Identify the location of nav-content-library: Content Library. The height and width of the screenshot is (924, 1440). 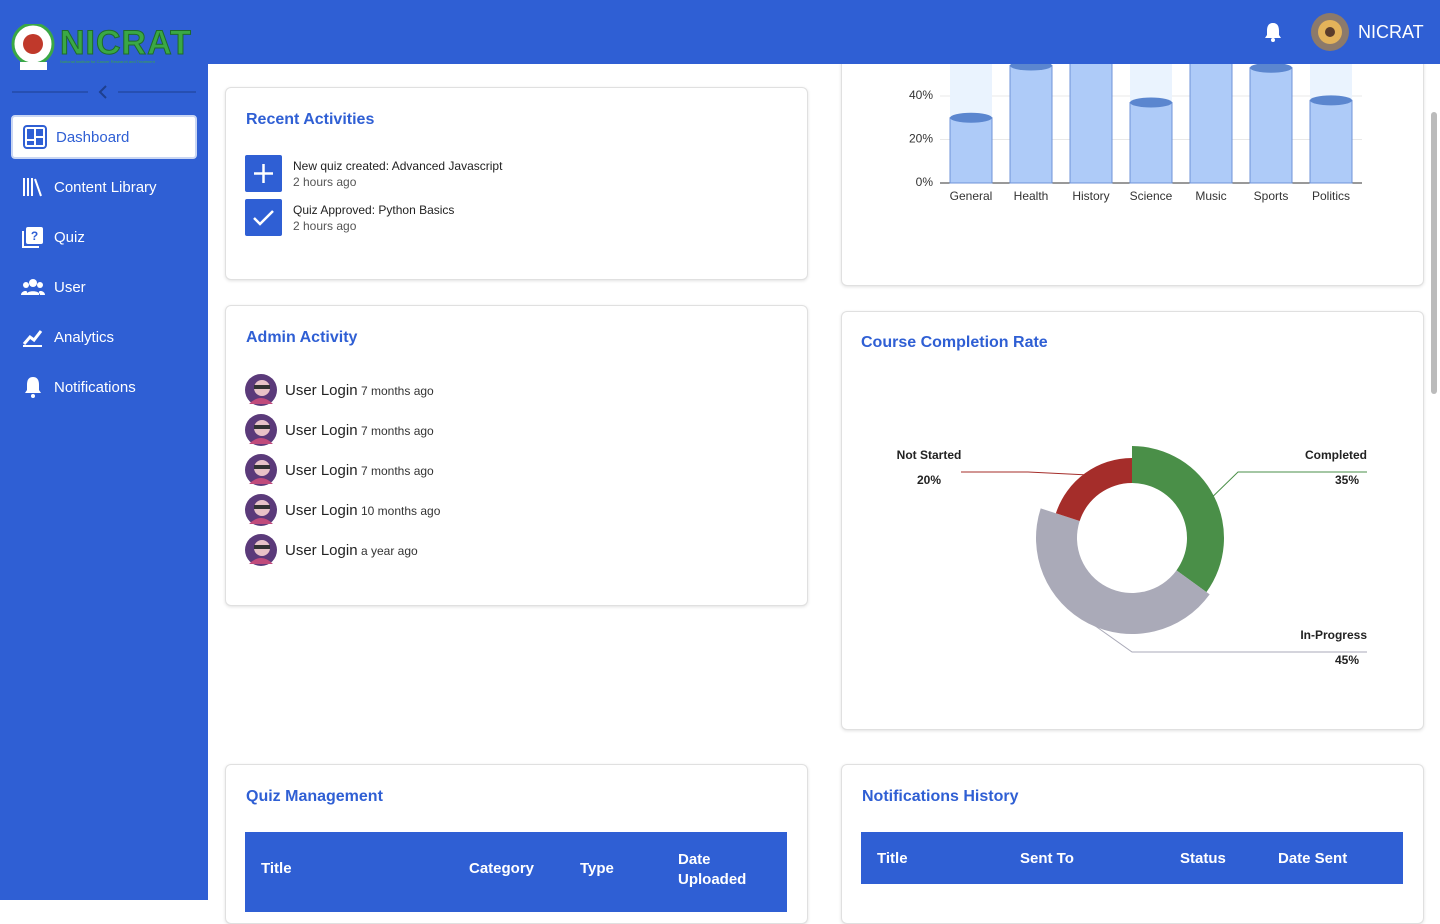
(104, 187).